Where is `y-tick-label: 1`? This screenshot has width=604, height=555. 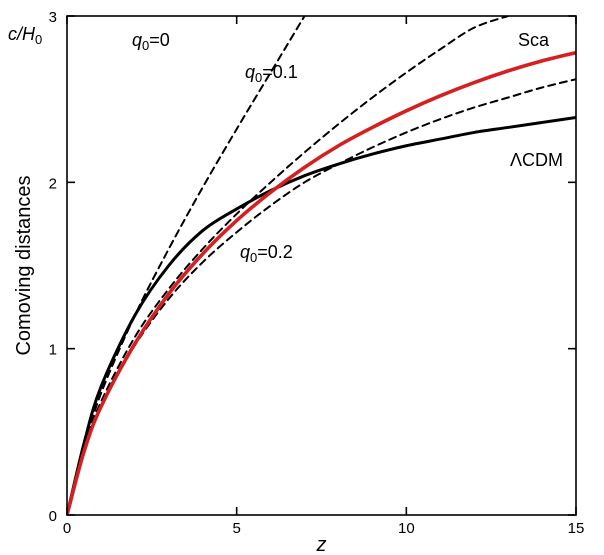
y-tick-label: 1 is located at coordinates (53, 350).